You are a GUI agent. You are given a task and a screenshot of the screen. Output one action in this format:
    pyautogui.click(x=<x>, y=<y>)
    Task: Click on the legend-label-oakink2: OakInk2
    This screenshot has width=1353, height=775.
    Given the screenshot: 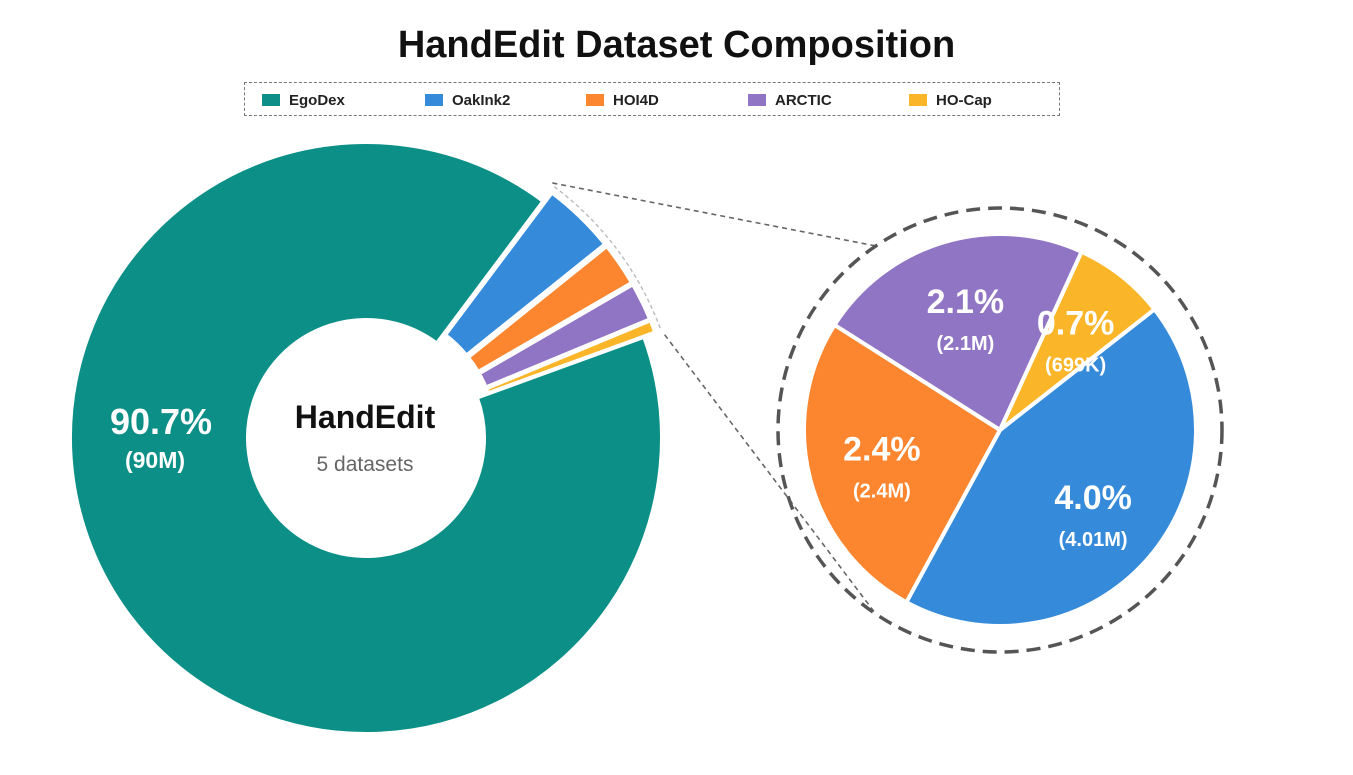 What is the action you would take?
    pyautogui.click(x=481, y=100)
    